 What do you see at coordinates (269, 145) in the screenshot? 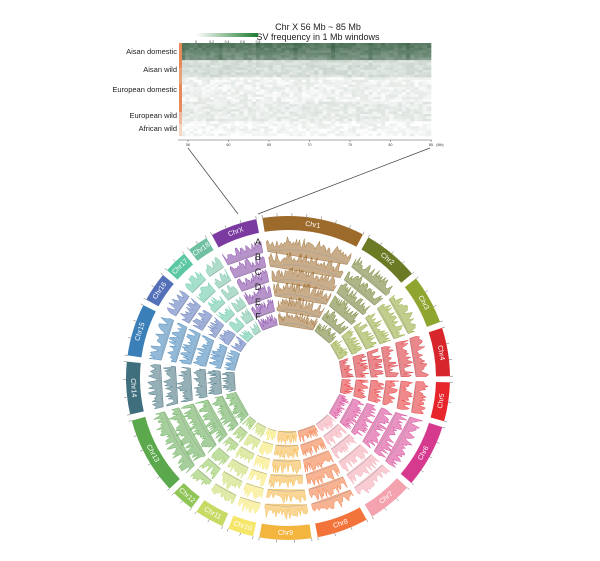
I see `x-tick-label: 65` at bounding box center [269, 145].